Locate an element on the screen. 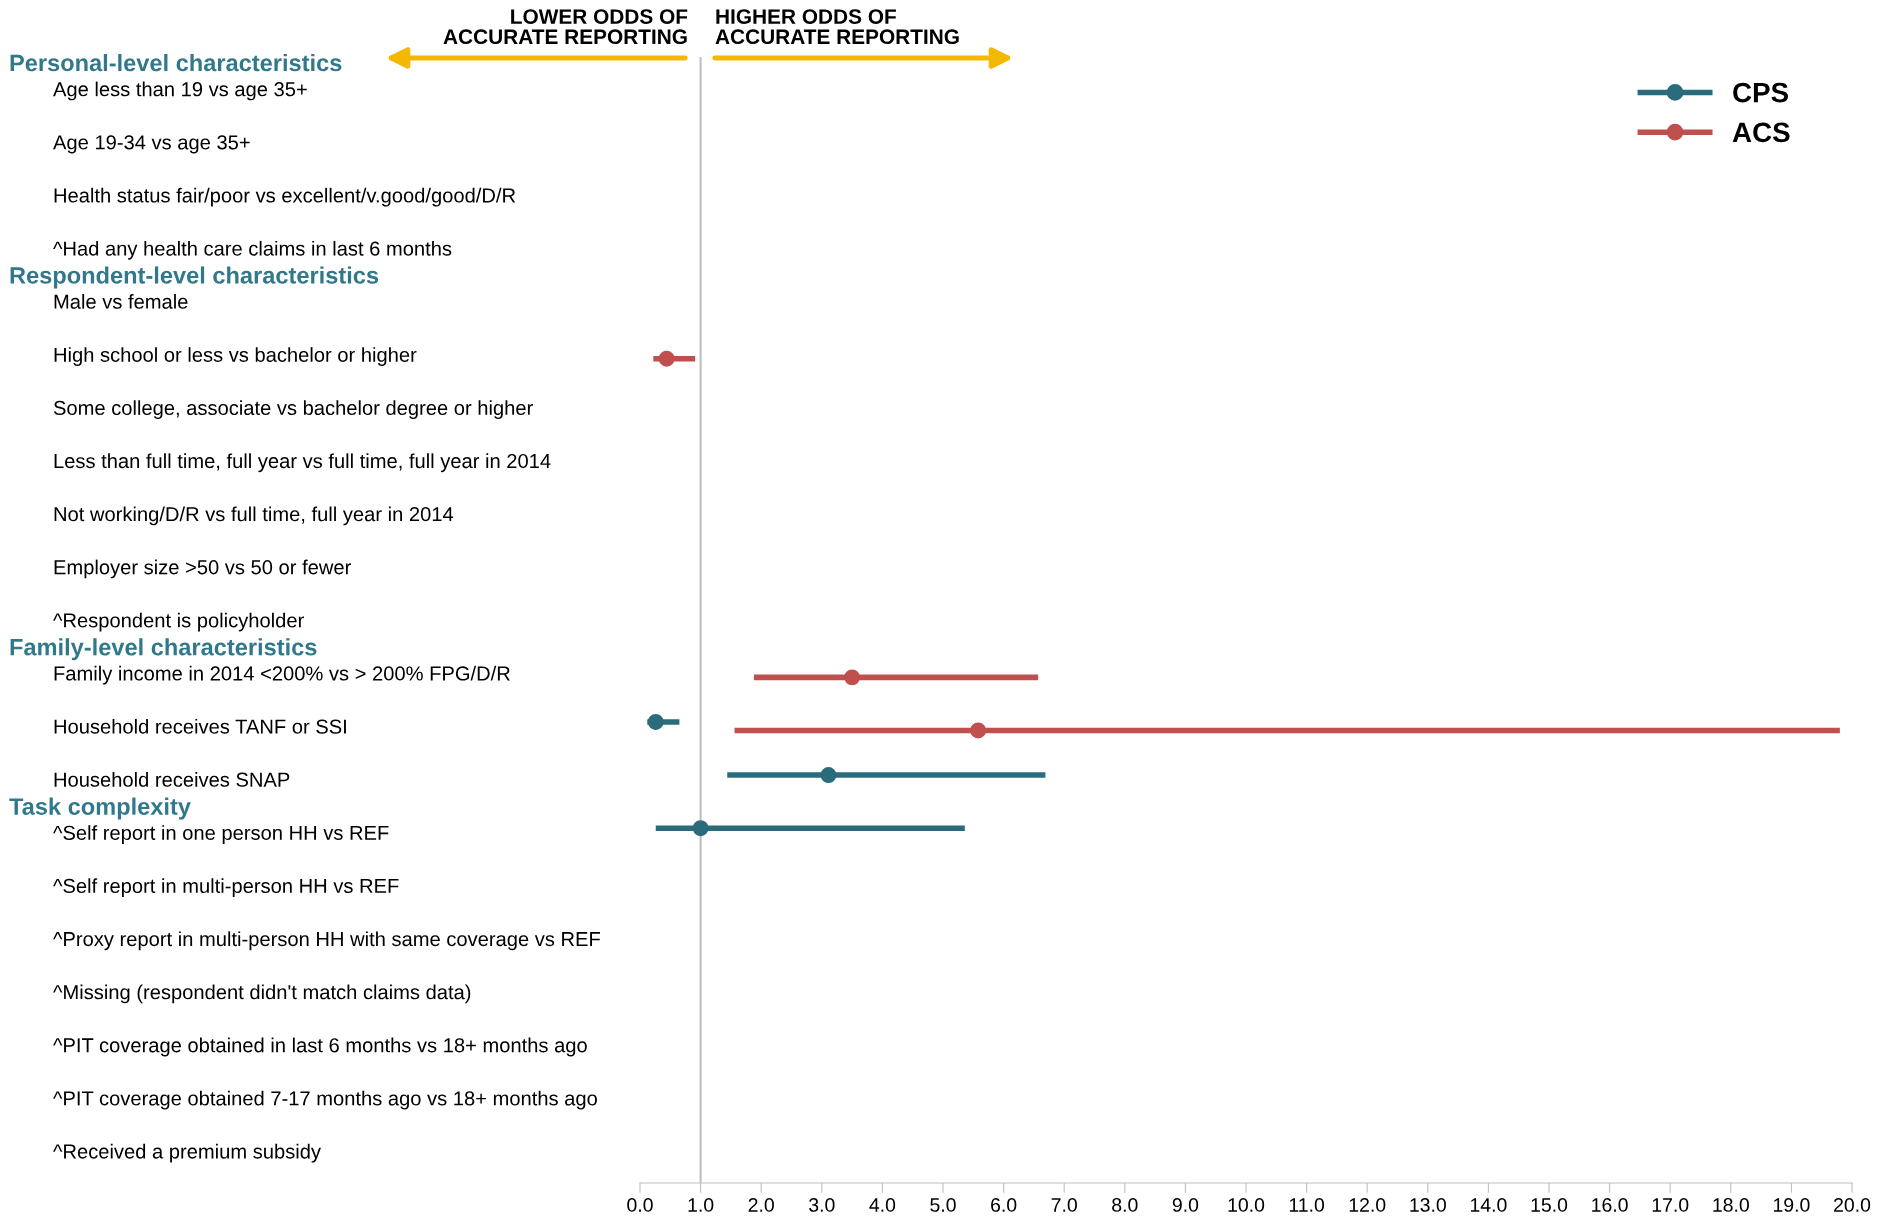 The width and height of the screenshot is (1877, 1222). y-tick-label: ^Received a premium subsidy is located at coordinates (187, 1153).